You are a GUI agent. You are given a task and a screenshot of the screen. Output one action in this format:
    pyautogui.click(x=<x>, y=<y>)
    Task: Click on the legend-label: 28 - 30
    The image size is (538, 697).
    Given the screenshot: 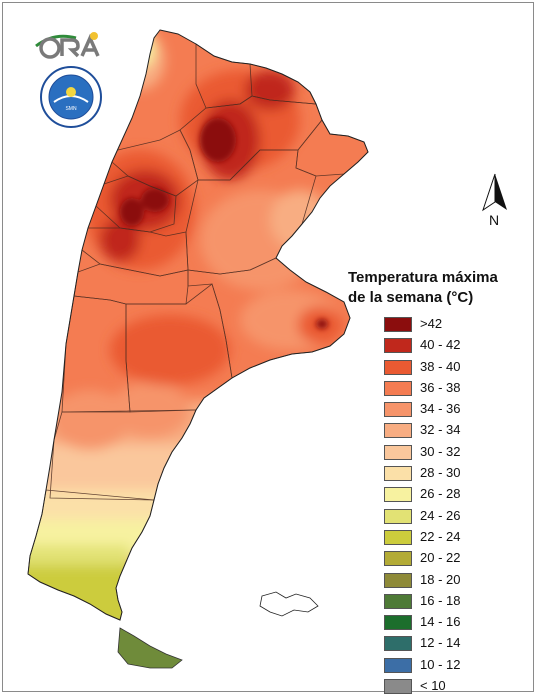 What is the action you would take?
    pyautogui.click(x=440, y=473)
    